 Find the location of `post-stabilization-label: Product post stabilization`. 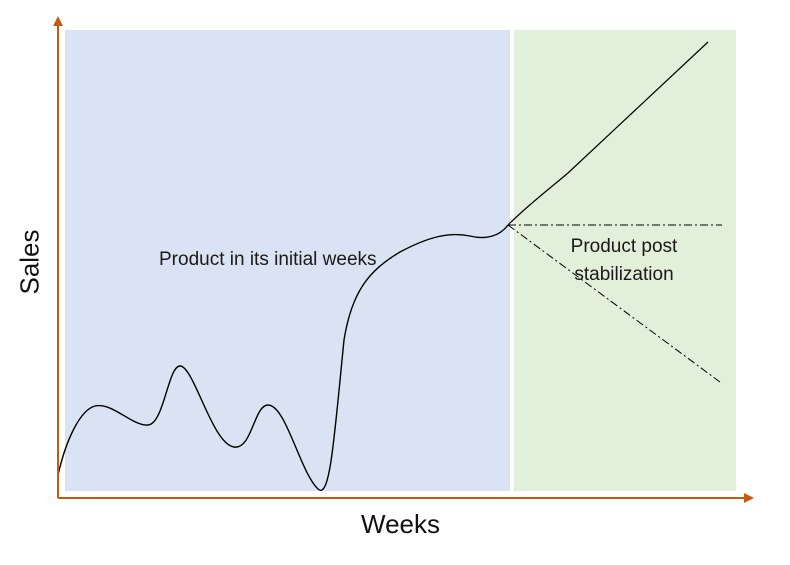

post-stabilization-label: Product post stabilization is located at coordinates (624, 260).